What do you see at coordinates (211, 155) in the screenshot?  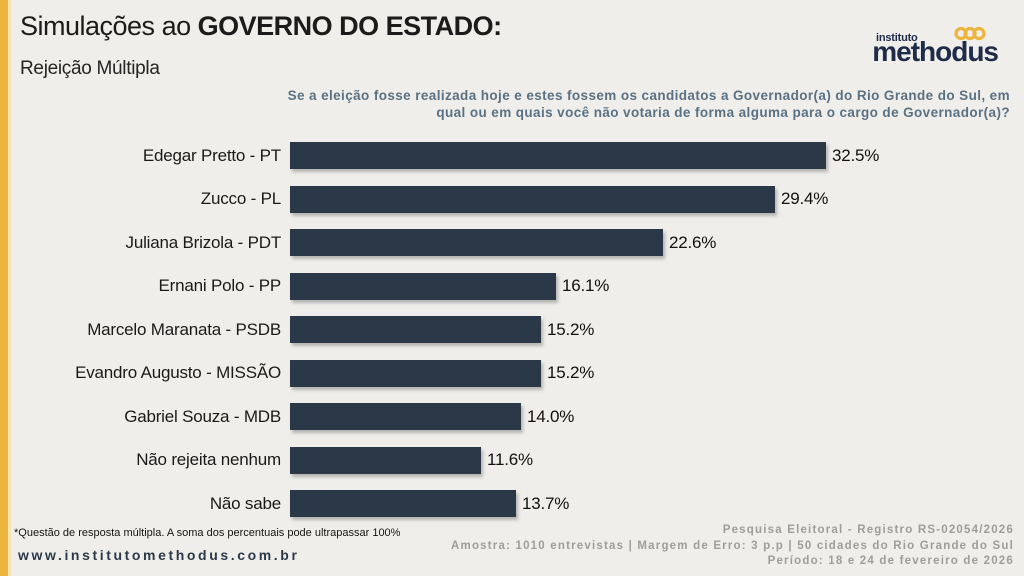 I see `bar-label: Edegar Pretto - PT` at bounding box center [211, 155].